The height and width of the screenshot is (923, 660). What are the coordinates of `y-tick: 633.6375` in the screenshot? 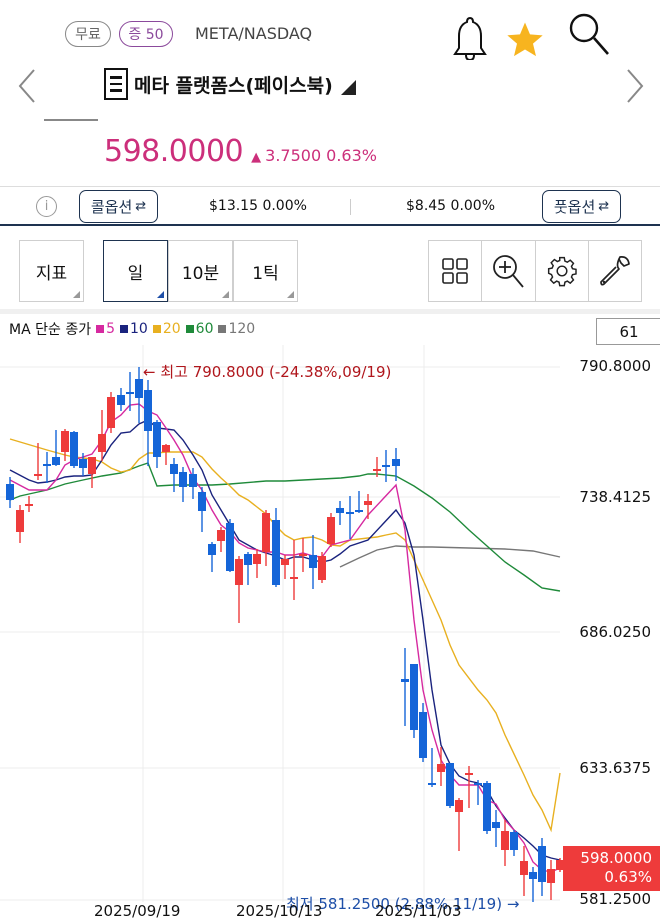 It's located at (615, 768).